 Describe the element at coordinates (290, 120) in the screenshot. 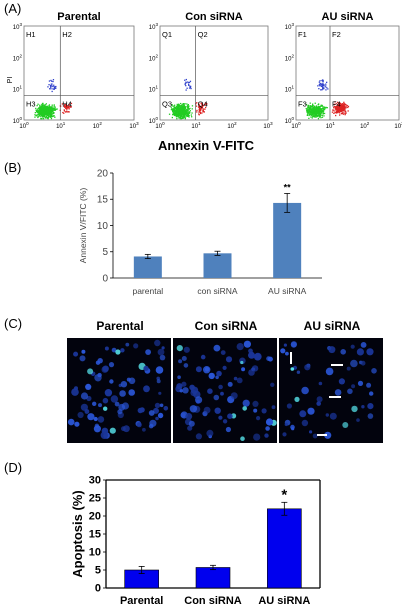

I see `y-tick-label: 100` at that location.